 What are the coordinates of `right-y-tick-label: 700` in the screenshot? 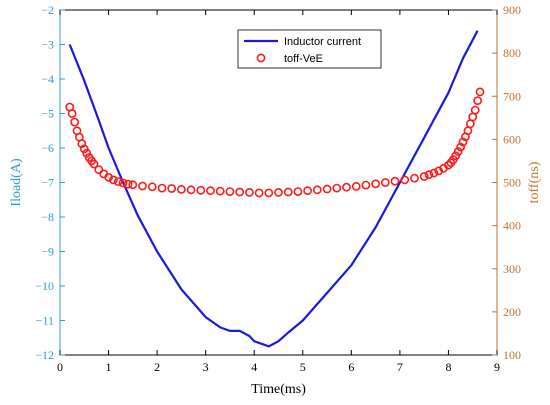 It's located at (512, 96).